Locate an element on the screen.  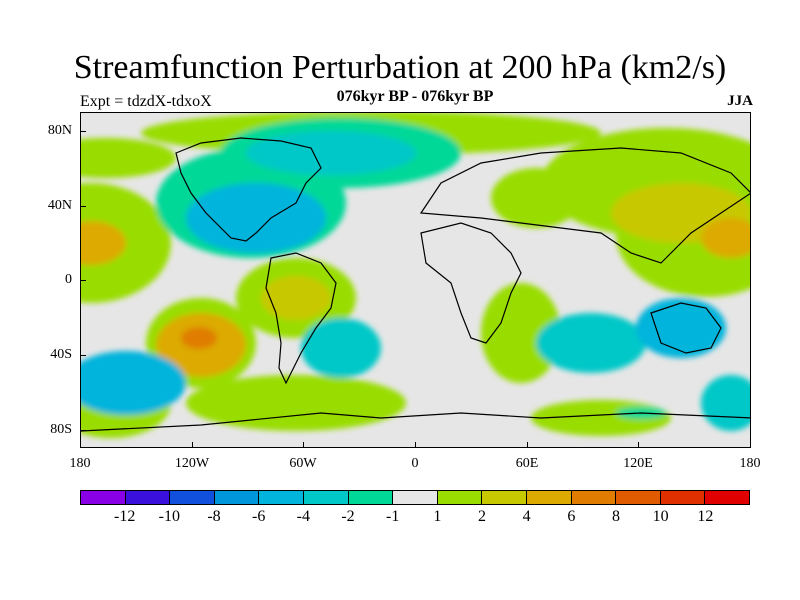
season-label: JJA is located at coordinates (740, 101).